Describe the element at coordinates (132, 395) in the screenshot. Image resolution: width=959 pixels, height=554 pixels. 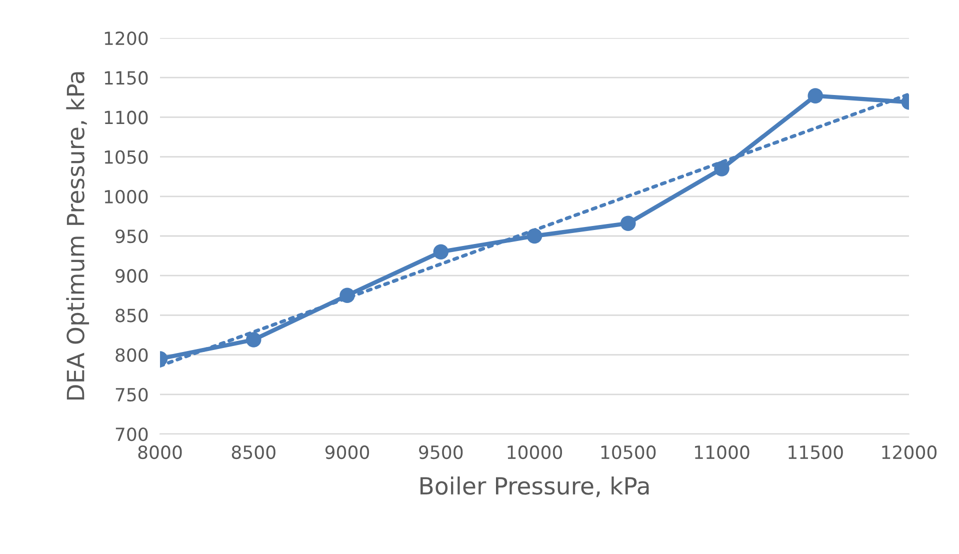
I see `y-tick-label: 750` at that location.